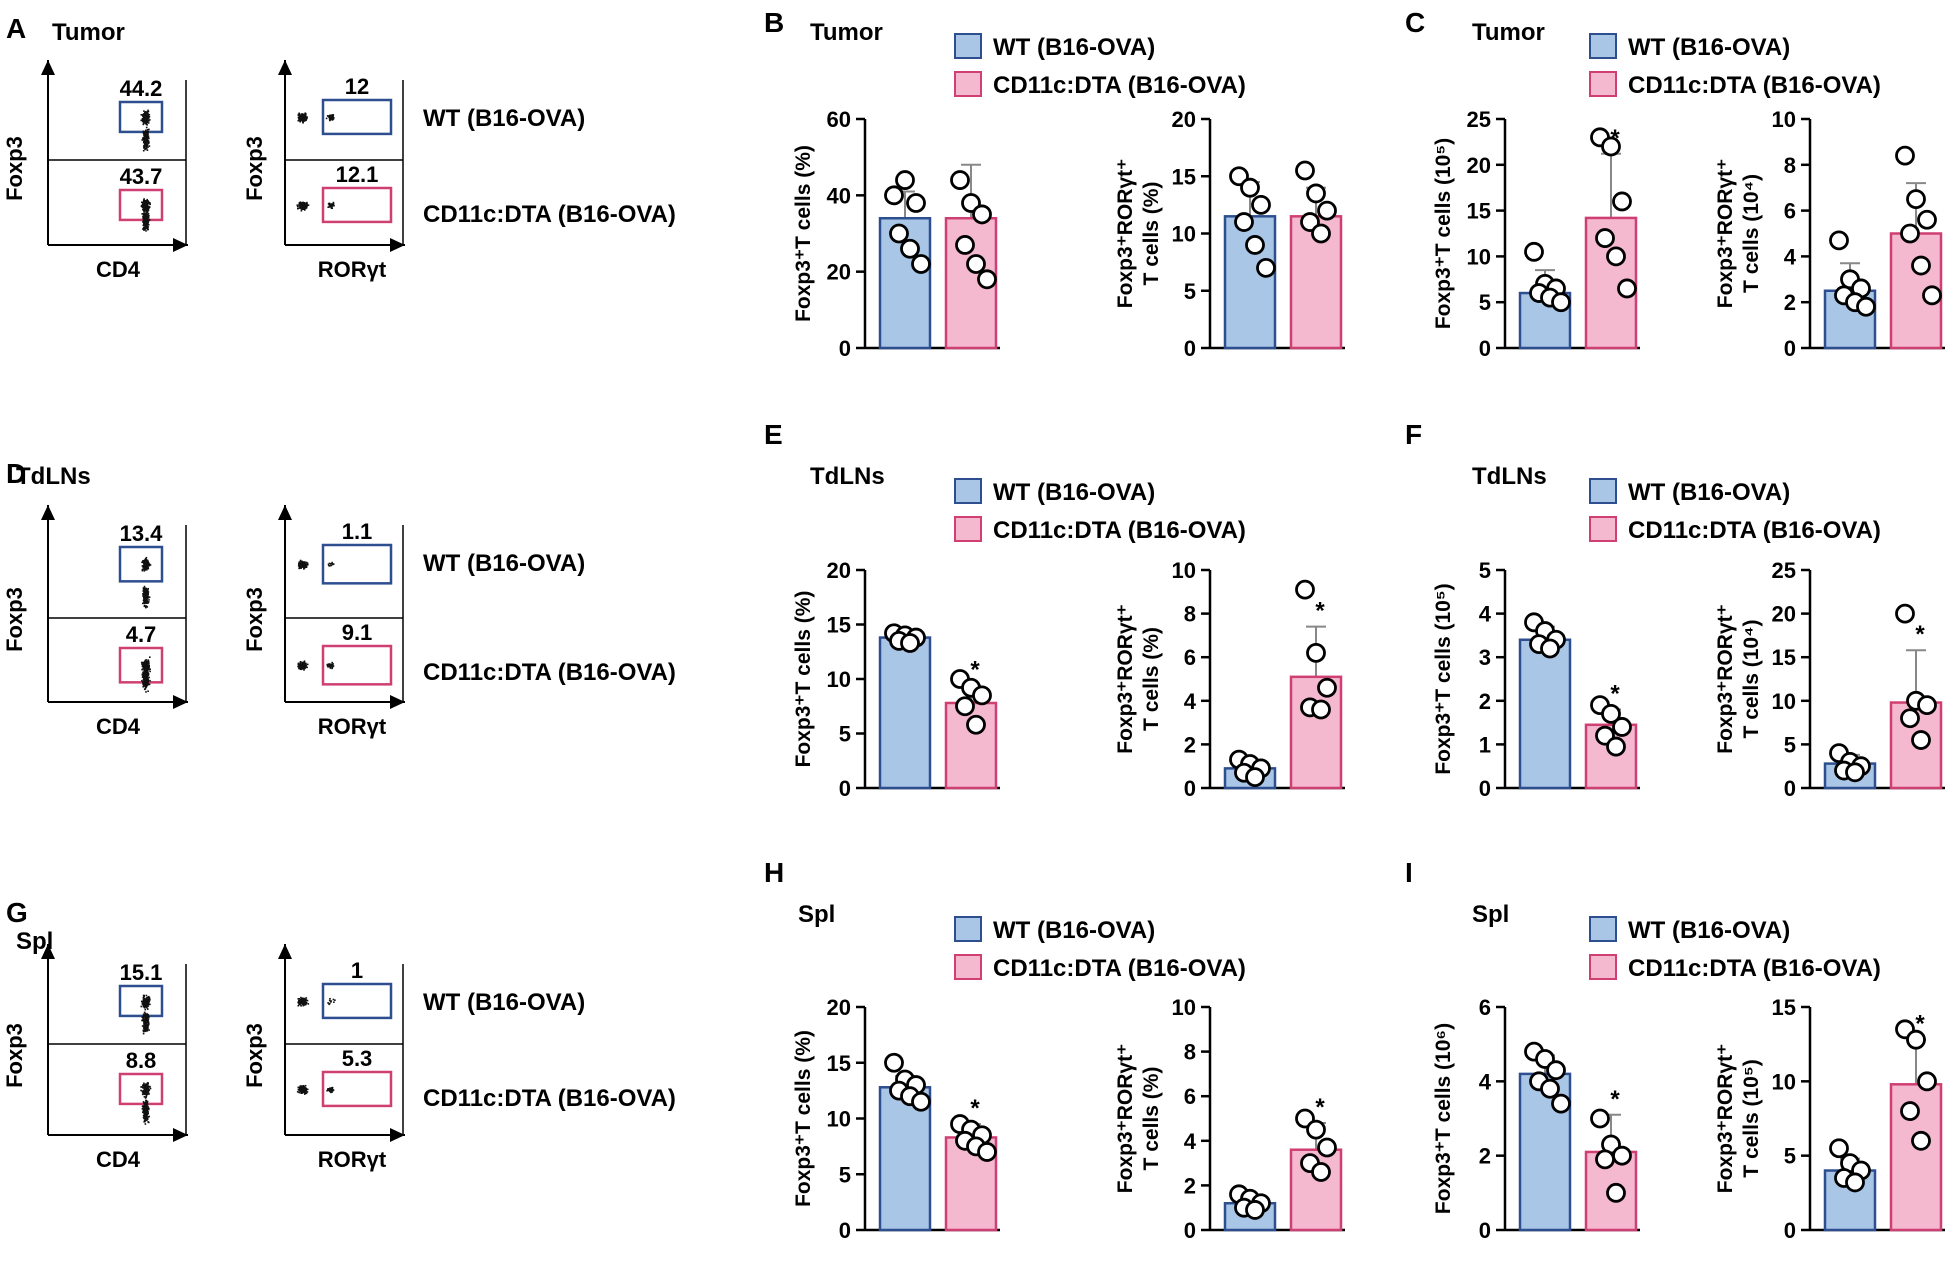 The image size is (1949, 1265). What do you see at coordinates (357, 205) in the screenshot?
I see `gate-ror-dta` at bounding box center [357, 205].